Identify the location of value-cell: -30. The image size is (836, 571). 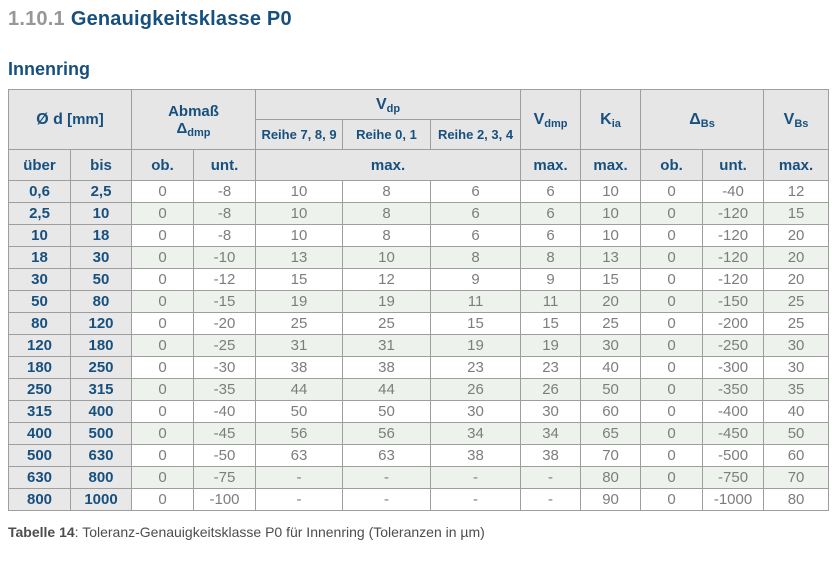
(225, 367).